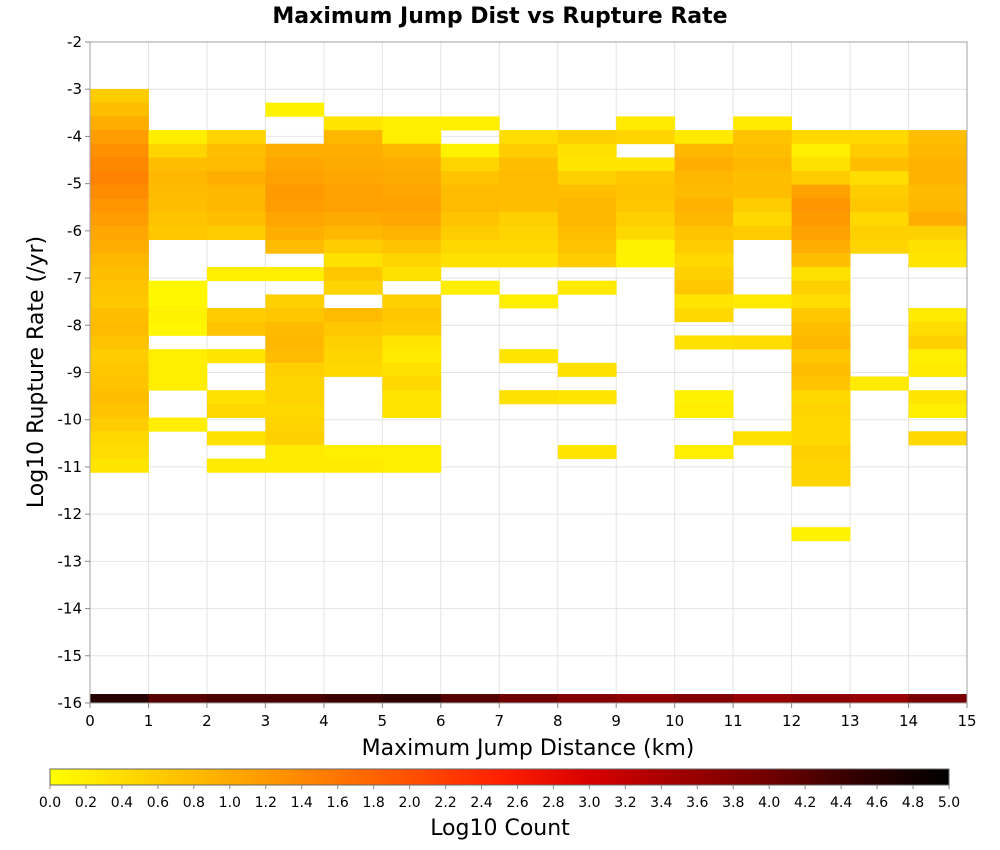 The width and height of the screenshot is (1000, 850). What do you see at coordinates (70, 561) in the screenshot?
I see `y-tick-label: -13` at bounding box center [70, 561].